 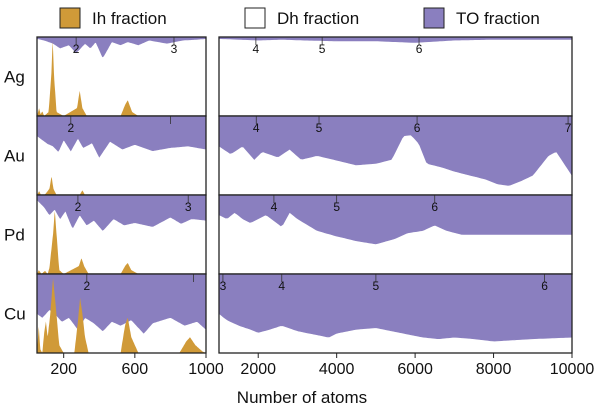 What do you see at coordinates (134, 369) in the screenshot?
I see `x-tick-label-left: 600` at bounding box center [134, 369].